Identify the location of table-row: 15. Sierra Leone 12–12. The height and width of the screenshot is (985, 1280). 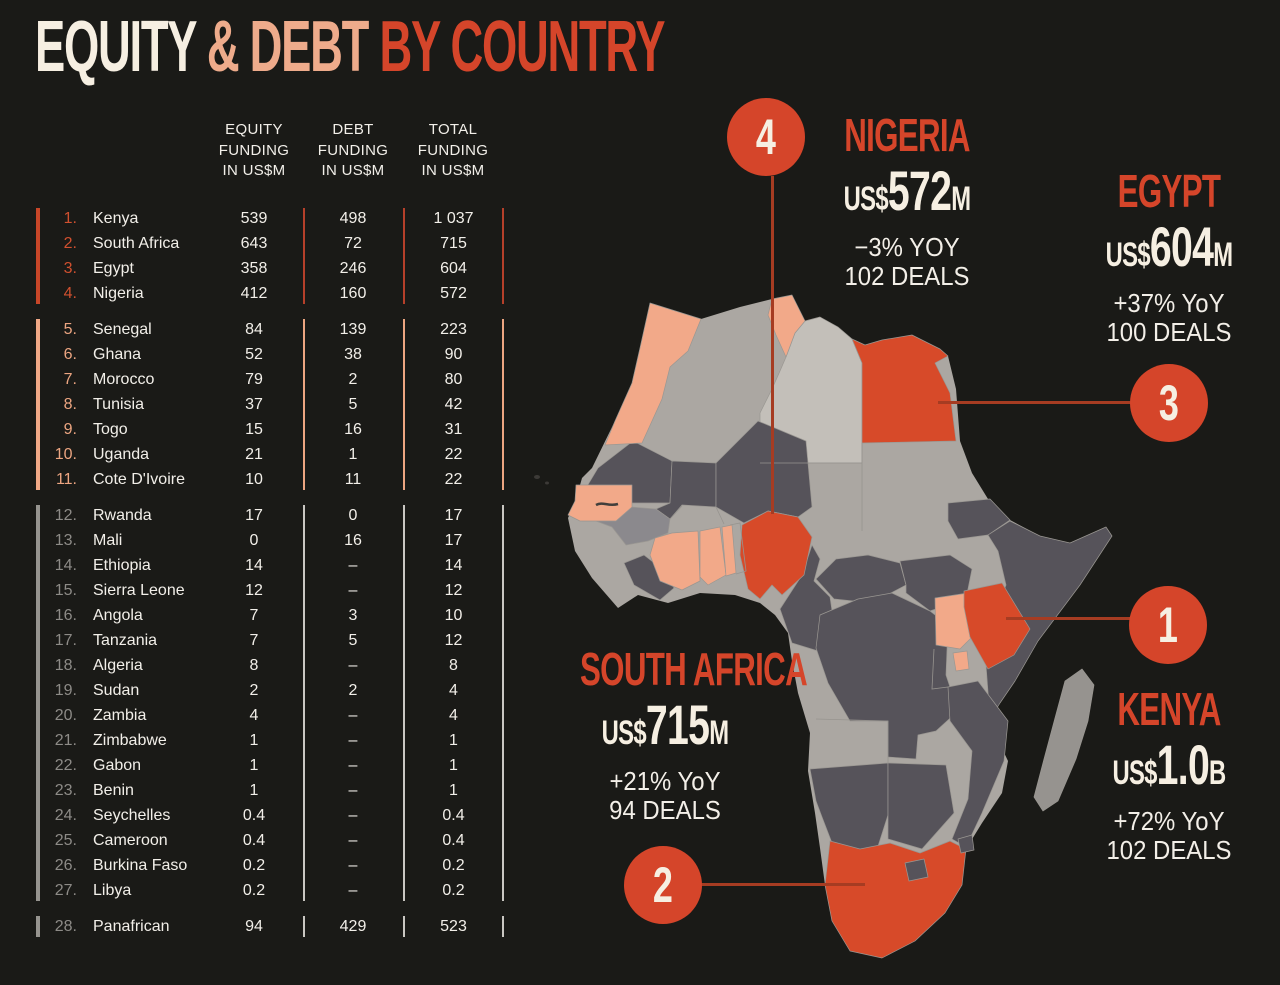
(258, 590).